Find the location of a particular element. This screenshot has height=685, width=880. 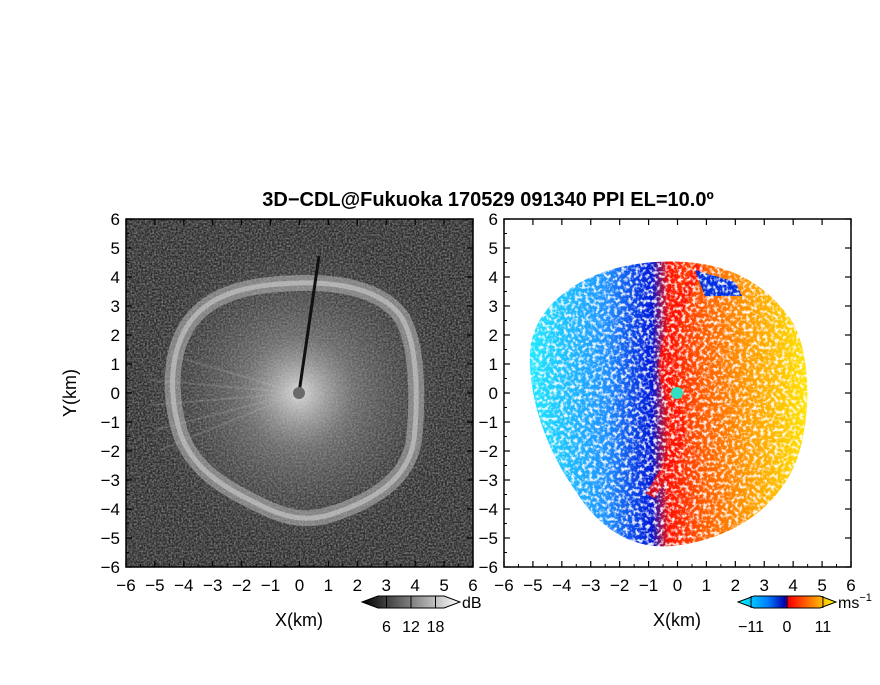

aerosol-ring-core is located at coordinates (294, 400).